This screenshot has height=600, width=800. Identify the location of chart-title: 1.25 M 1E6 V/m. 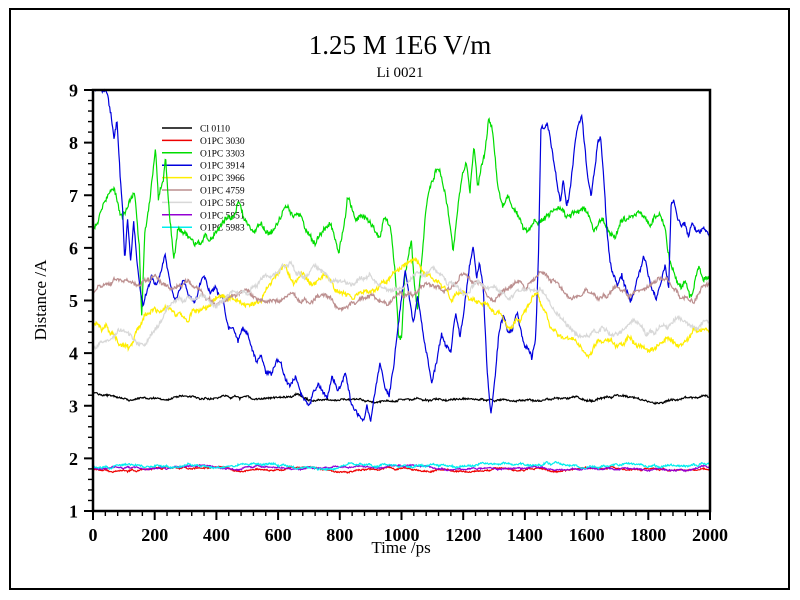
(400, 45).